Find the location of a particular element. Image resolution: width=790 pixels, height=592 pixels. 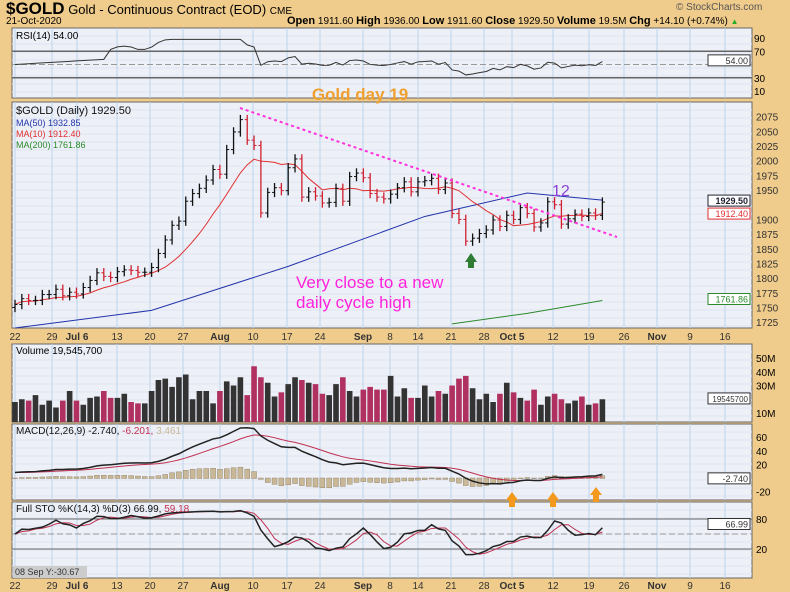

price-legend-3: MA(200) 1761.86 is located at coordinates (51, 145).